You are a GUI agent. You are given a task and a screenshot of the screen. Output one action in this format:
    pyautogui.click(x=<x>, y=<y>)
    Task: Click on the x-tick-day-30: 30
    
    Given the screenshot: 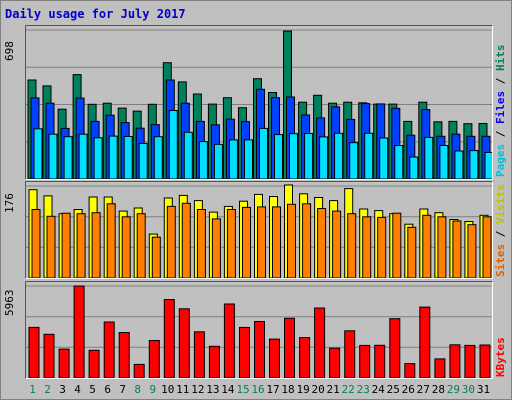 What is the action you would take?
    pyautogui.click(x=468, y=389)
    